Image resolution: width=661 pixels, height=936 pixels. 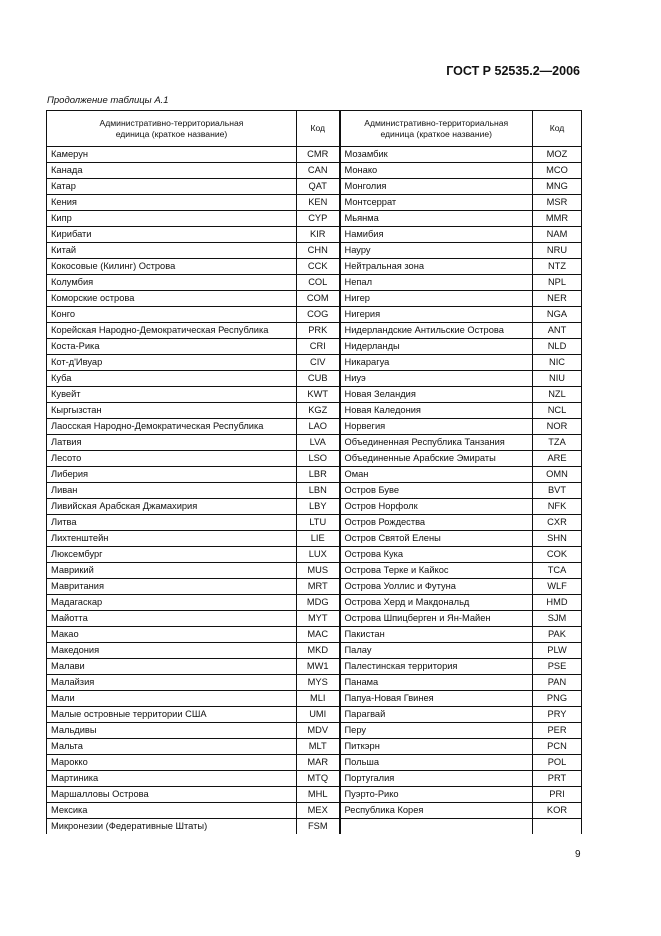 I want to click on unit-name-left: Малые островные территории США, so click(x=171, y=714).